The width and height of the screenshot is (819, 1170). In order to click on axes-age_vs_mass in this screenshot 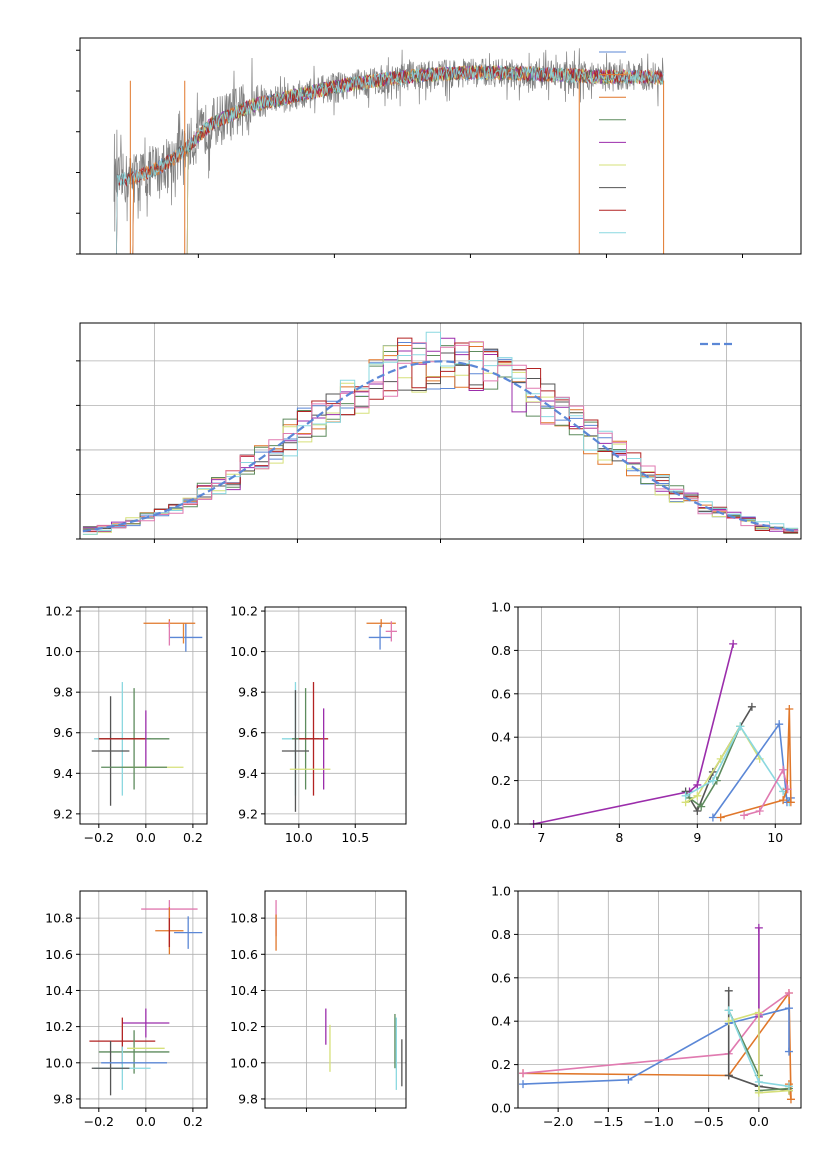, I will do `click(335, 715)`.